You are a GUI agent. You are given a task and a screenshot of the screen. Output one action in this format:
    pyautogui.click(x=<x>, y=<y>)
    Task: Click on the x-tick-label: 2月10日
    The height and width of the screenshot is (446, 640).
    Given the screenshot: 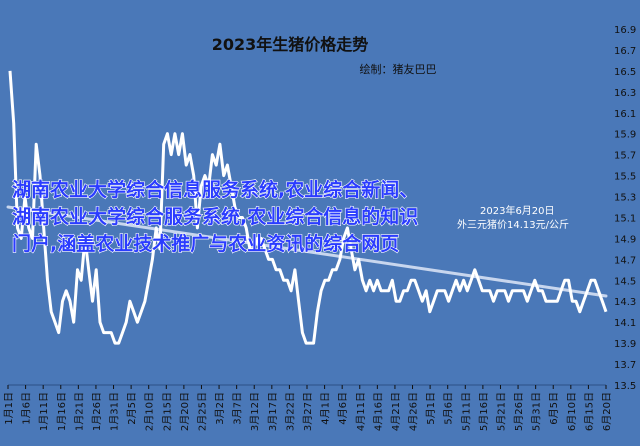 What is the action you would take?
    pyautogui.click(x=150, y=411)
    